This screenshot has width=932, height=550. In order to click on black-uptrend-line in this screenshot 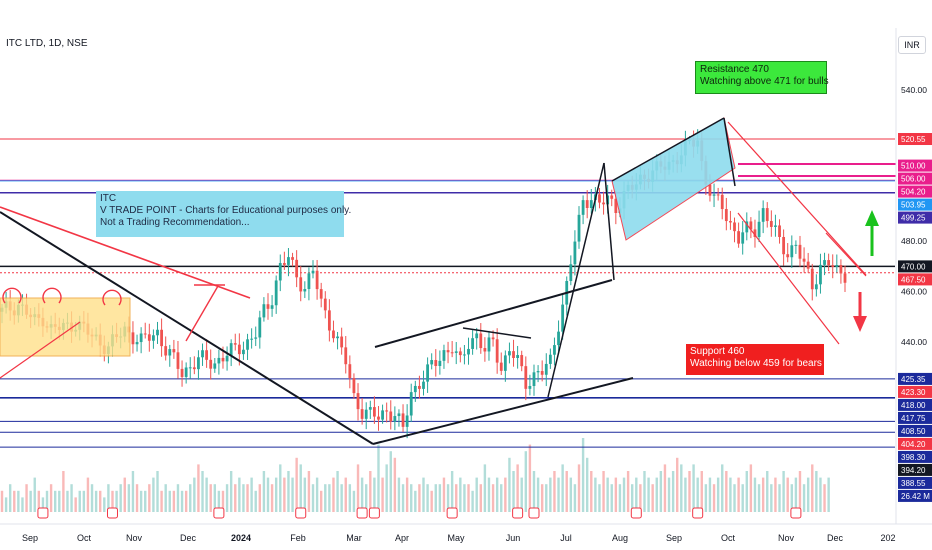, I will do `click(503, 411)`.